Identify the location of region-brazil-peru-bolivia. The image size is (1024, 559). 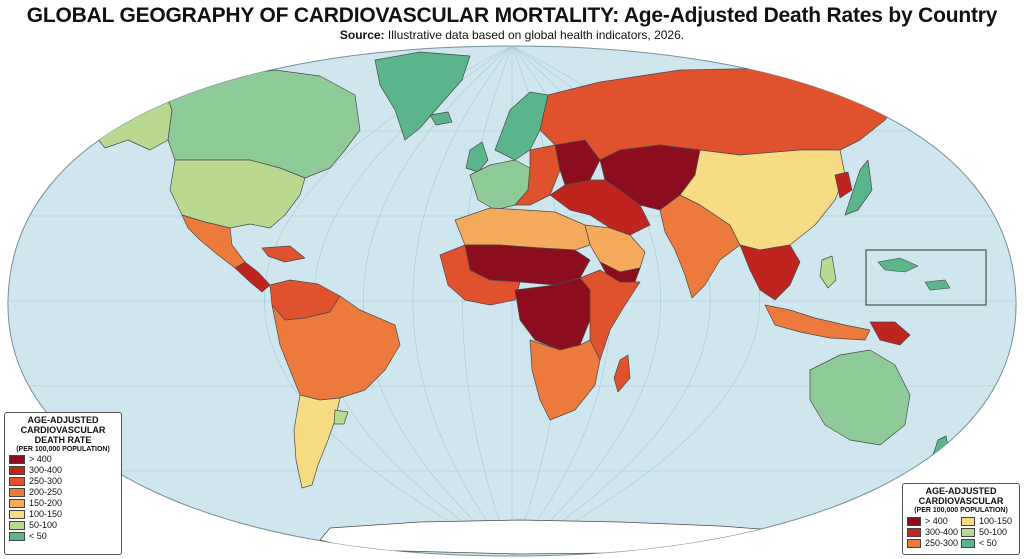
(336, 348).